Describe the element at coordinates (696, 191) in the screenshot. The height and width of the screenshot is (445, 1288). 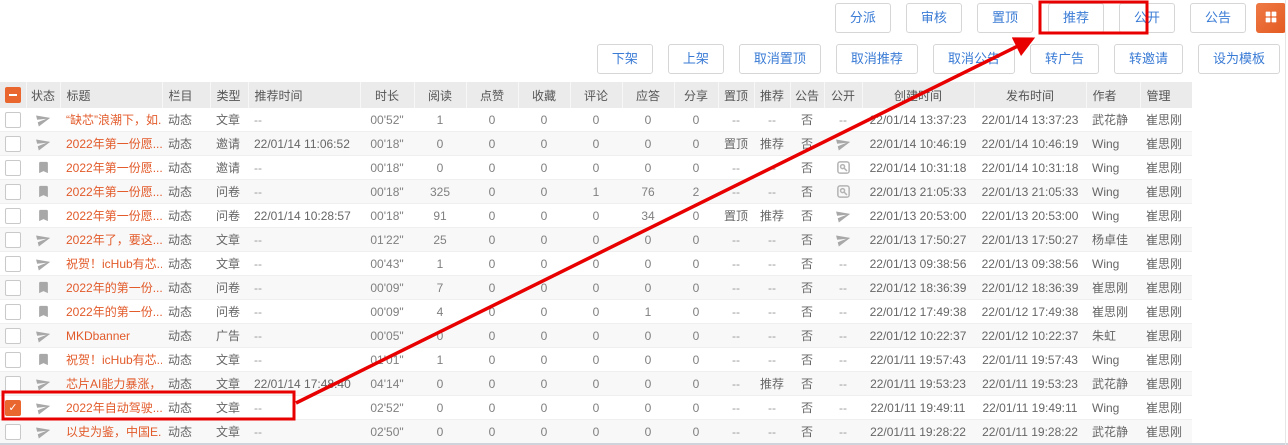
I see `shares-cell: 2` at that location.